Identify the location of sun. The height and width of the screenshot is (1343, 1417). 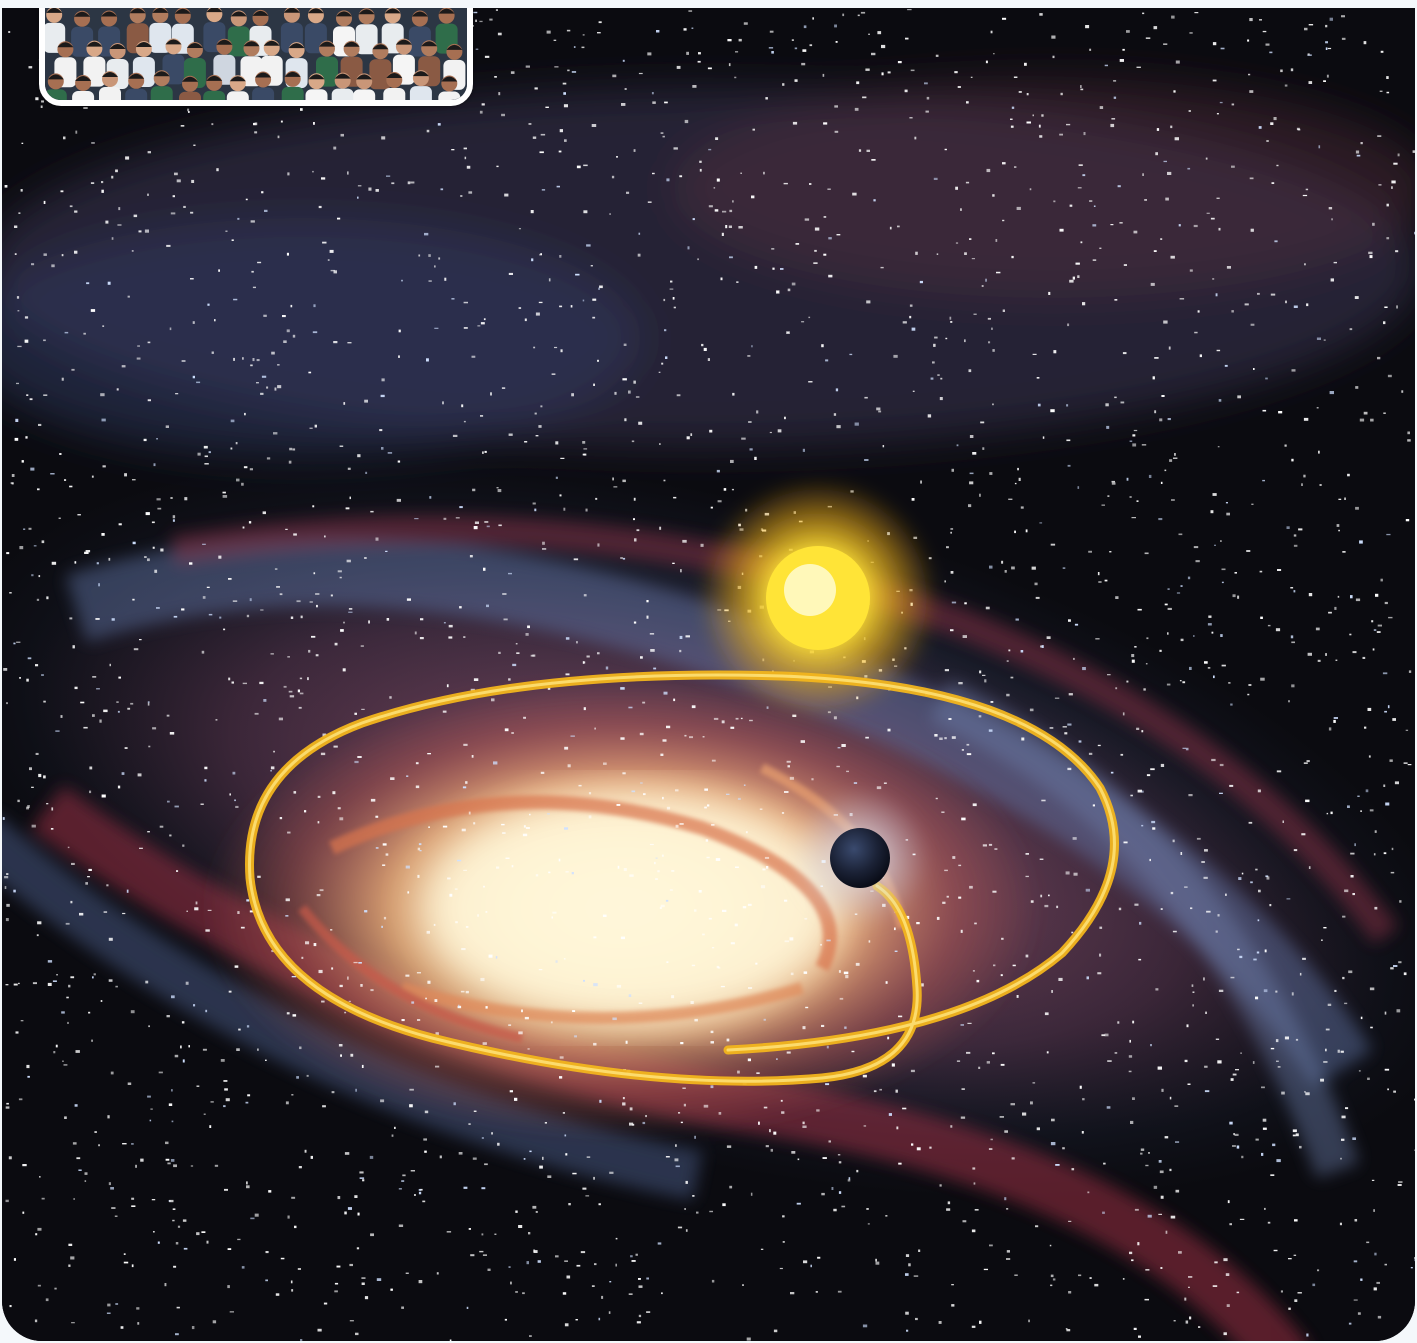
(818, 598).